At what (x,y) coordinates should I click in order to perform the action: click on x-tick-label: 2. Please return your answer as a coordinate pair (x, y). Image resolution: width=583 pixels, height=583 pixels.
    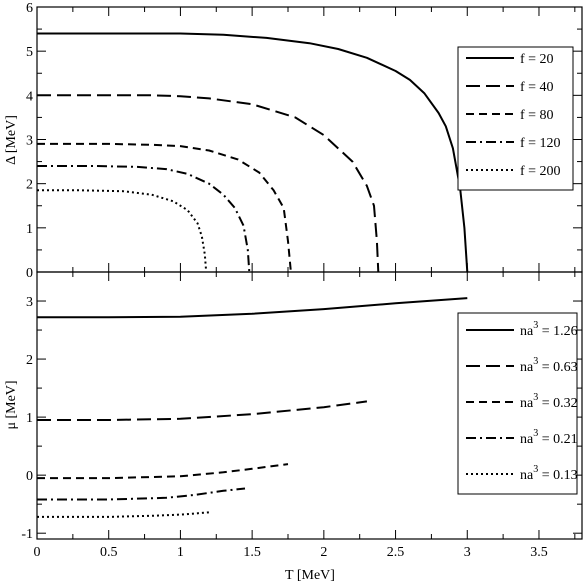
    Looking at the image, I should click on (323, 552).